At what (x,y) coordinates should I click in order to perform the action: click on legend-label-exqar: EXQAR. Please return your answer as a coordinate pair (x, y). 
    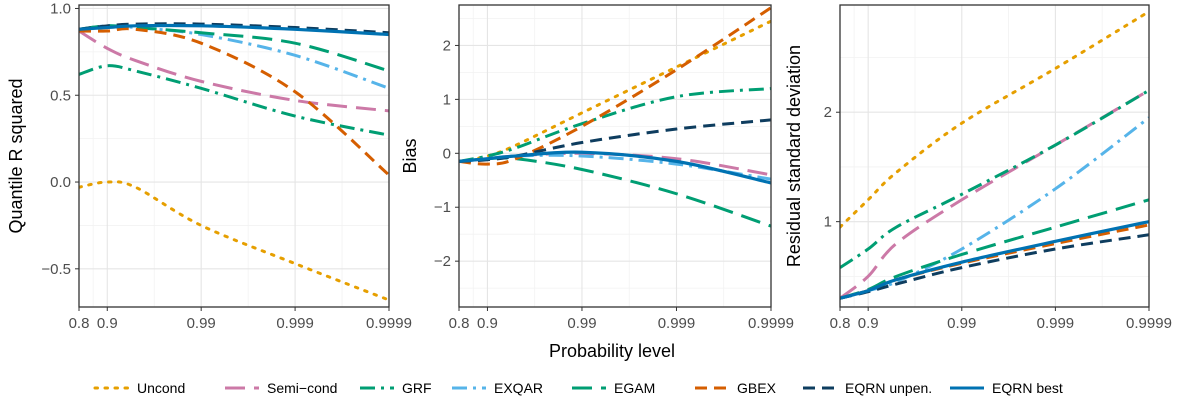
    Looking at the image, I should click on (518, 388).